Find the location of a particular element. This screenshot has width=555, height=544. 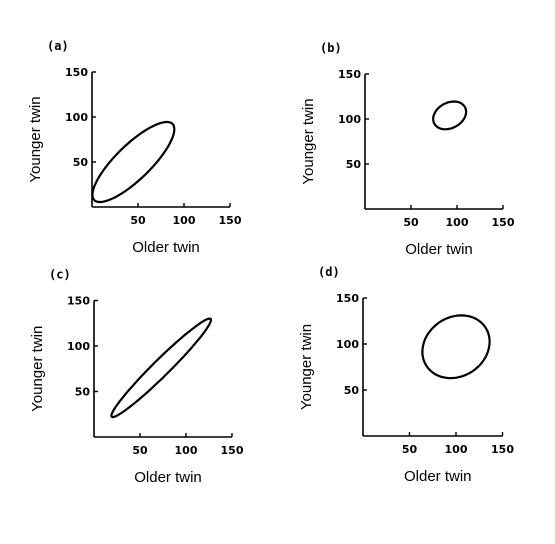

panel-label: (a) is located at coordinates (58, 46).